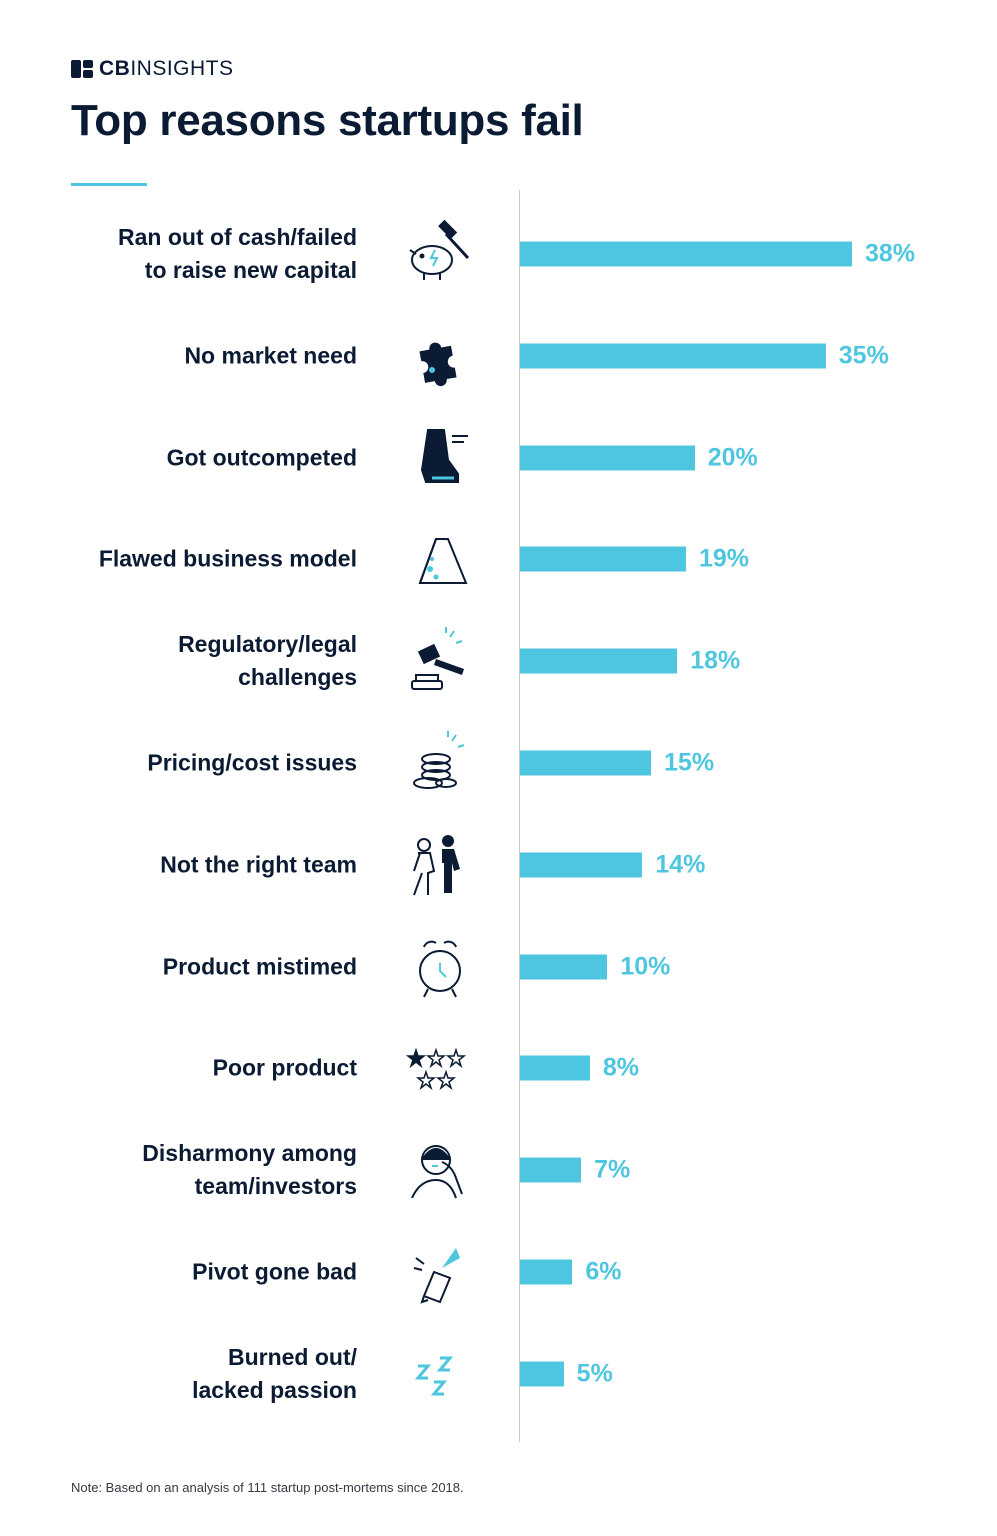 This screenshot has width=997, height=1536. Describe the element at coordinates (440, 865) in the screenshot. I see `people-team-icon` at that location.